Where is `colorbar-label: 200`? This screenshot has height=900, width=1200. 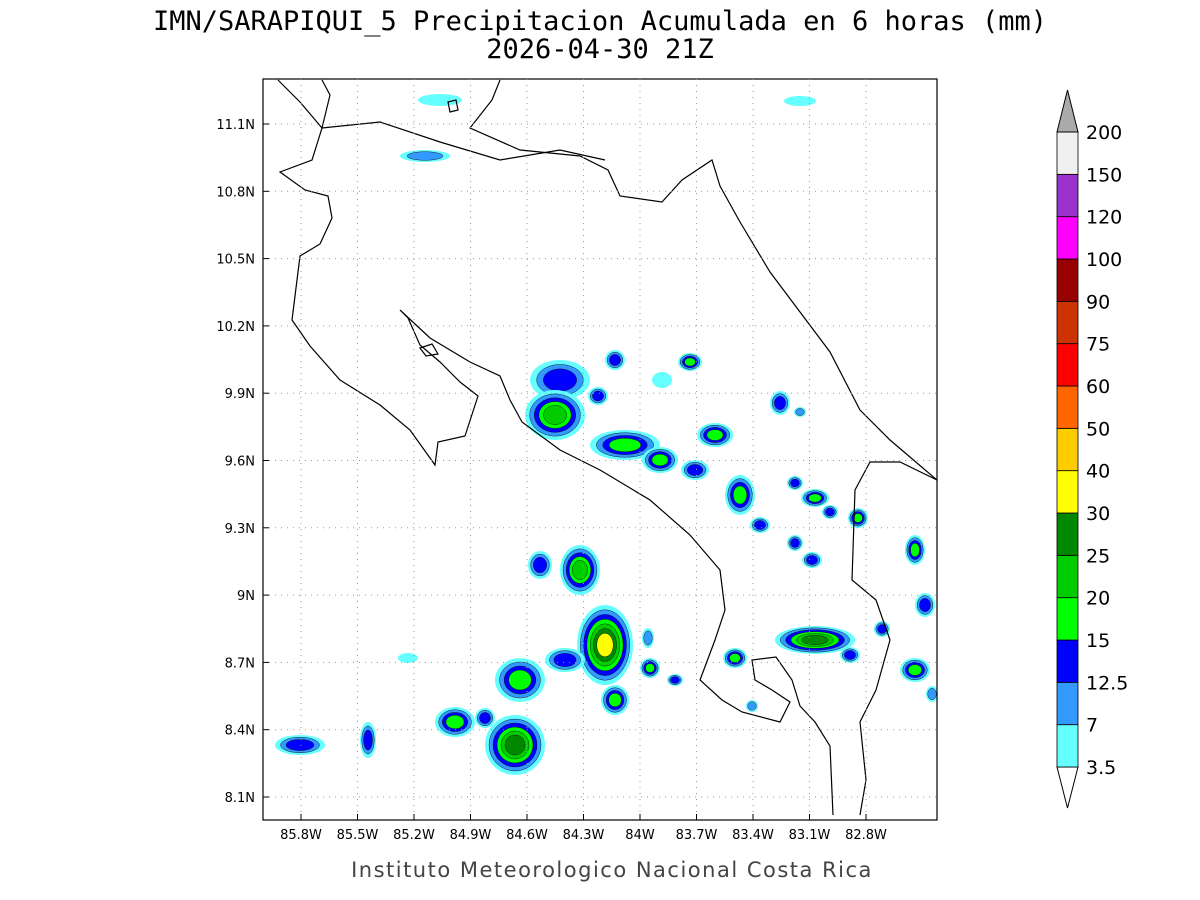
colorbar-label: 200 is located at coordinates (1104, 133).